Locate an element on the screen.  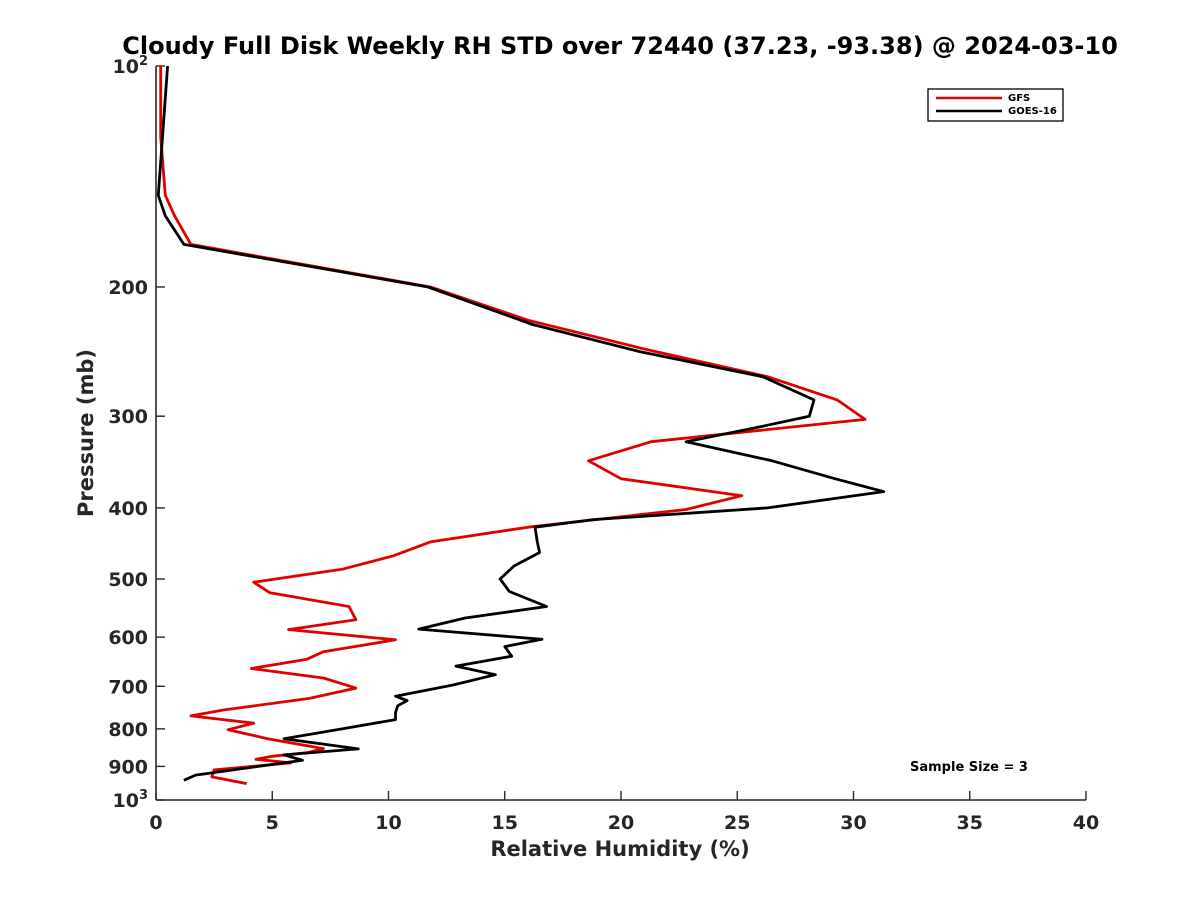
y-tick-label: 400 is located at coordinates (128, 509).